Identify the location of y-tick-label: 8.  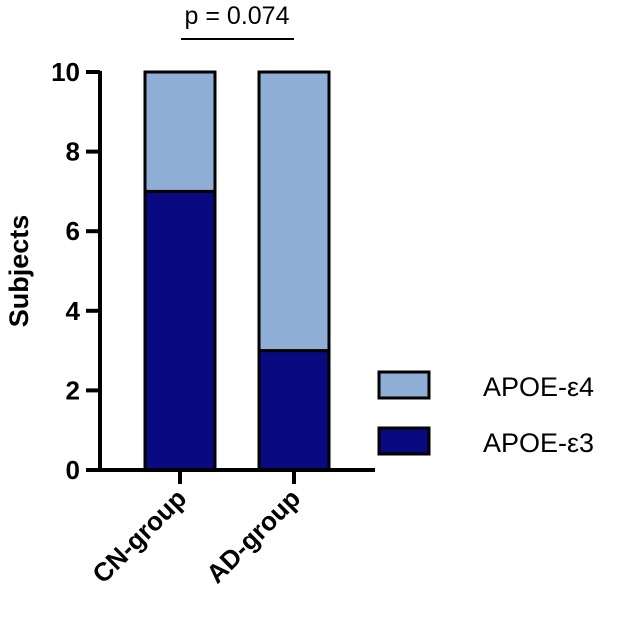
(73, 152).